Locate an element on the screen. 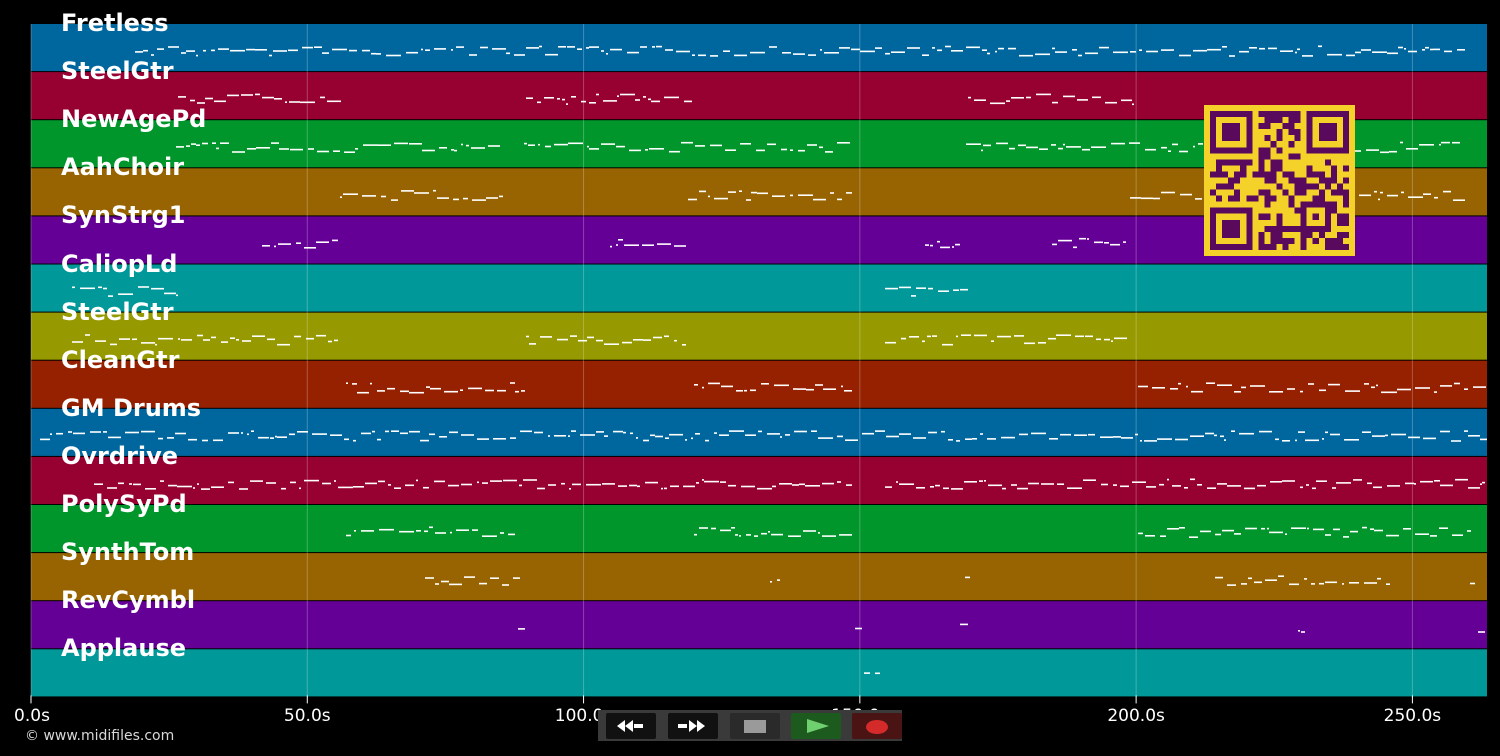 The image size is (1500, 756). time-tick-label: 200.0s is located at coordinates (1136, 716).